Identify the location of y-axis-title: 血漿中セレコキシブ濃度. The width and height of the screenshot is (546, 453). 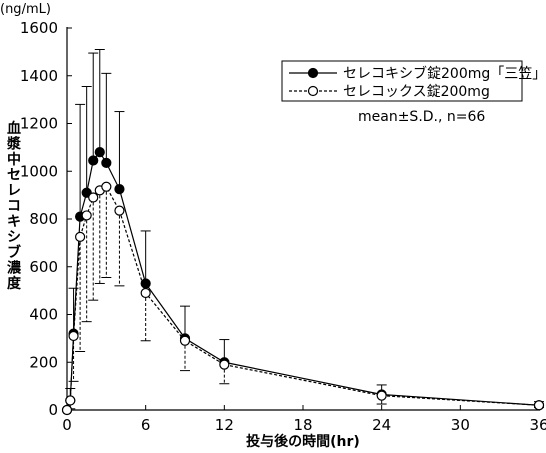
(14, 206).